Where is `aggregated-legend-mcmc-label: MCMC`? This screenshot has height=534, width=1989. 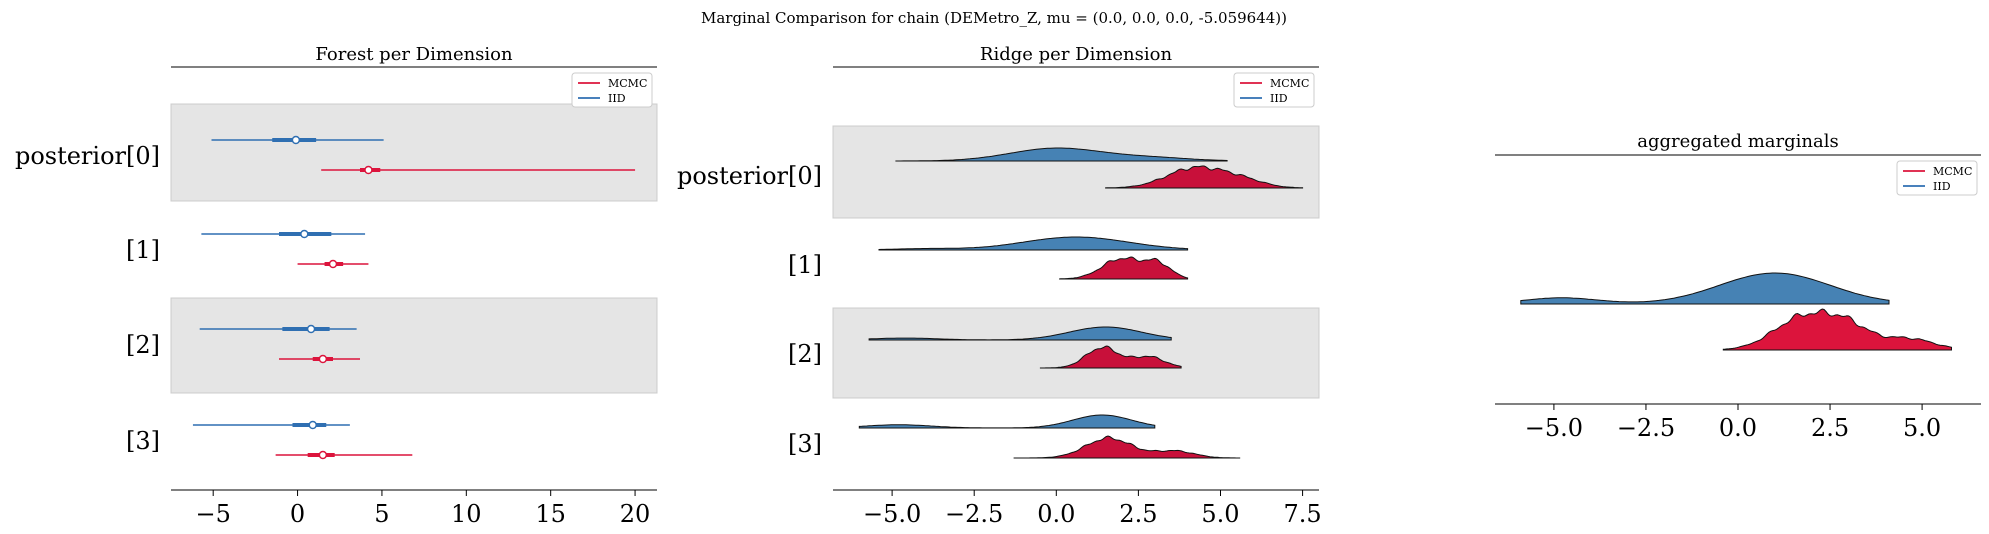
aggregated-legend-mcmc-label: MCMC is located at coordinates (1952, 171).